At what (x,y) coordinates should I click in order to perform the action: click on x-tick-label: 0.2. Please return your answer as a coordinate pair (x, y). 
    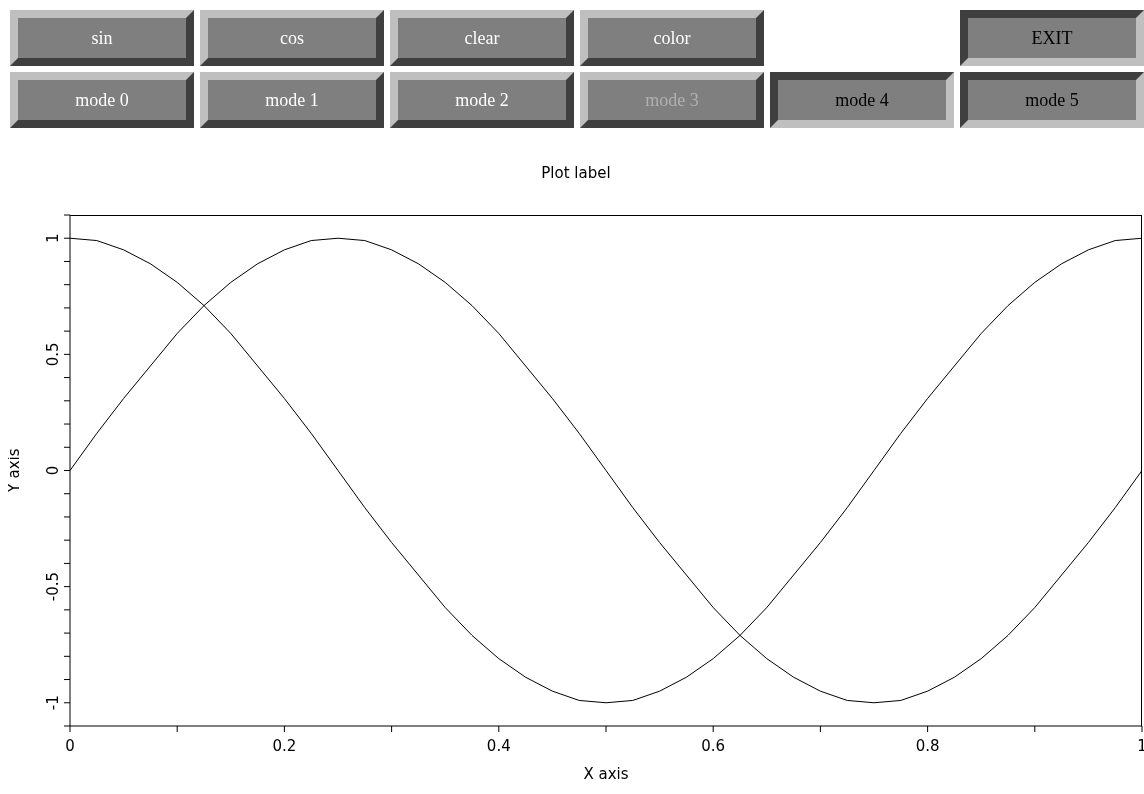
    Looking at the image, I should click on (284, 745).